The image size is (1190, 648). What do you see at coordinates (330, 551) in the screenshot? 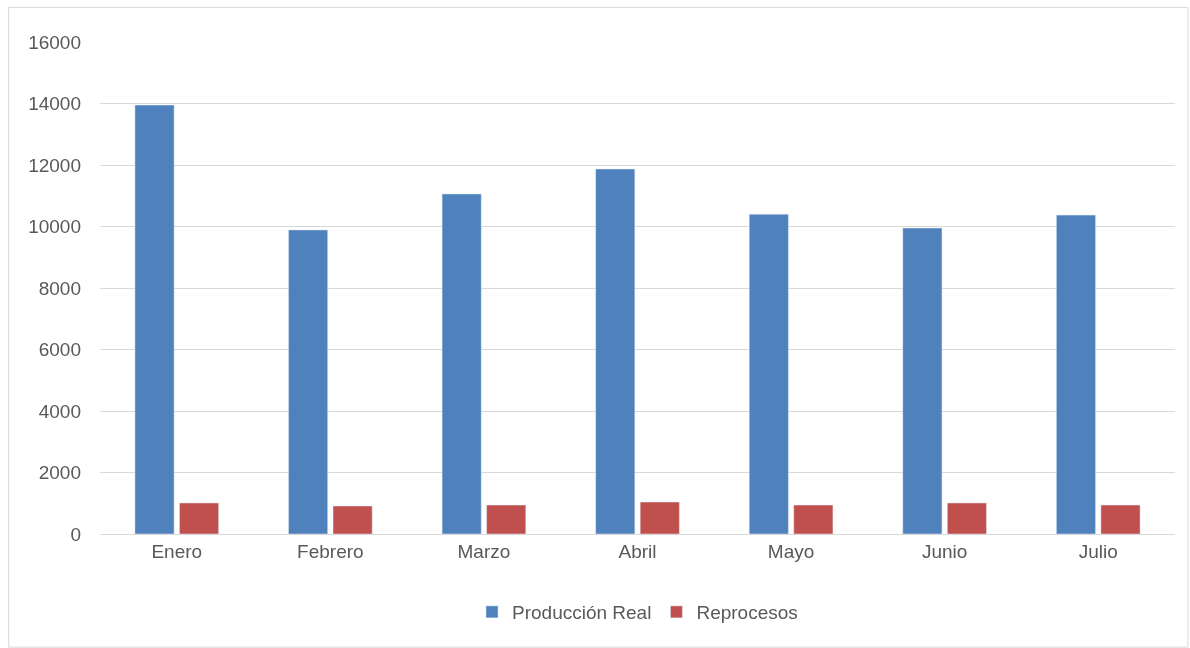
I see `x-tick-label: Febrero` at bounding box center [330, 551].